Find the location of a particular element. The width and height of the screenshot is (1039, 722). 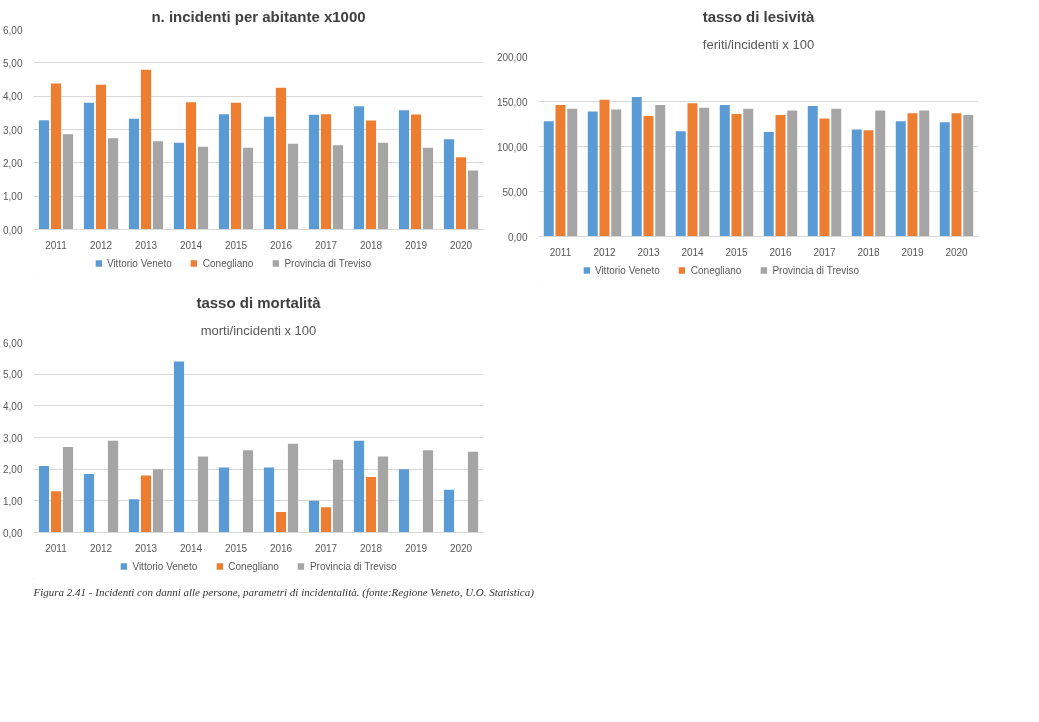

y-tick-label: 3,00 is located at coordinates (13, 130).